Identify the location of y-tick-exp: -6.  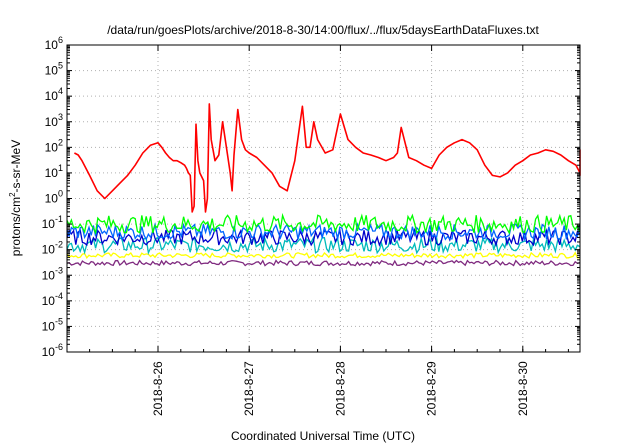
(59, 347).